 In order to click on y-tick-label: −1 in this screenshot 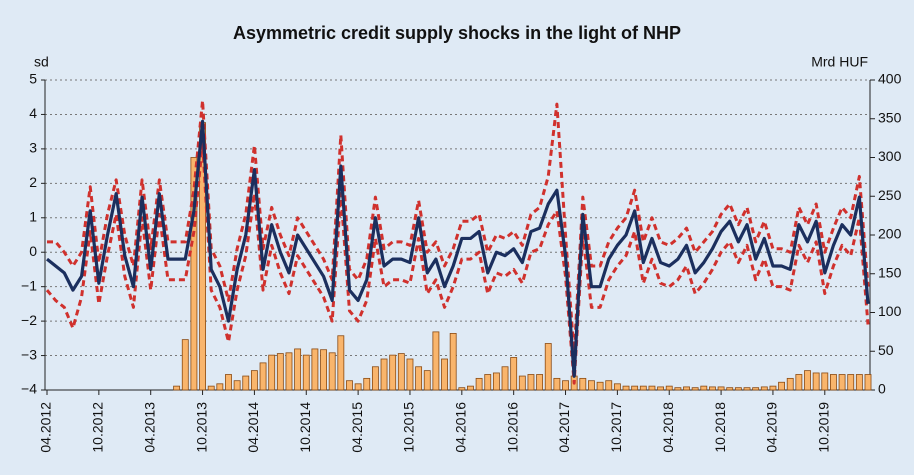, I will do `click(29, 285)`.